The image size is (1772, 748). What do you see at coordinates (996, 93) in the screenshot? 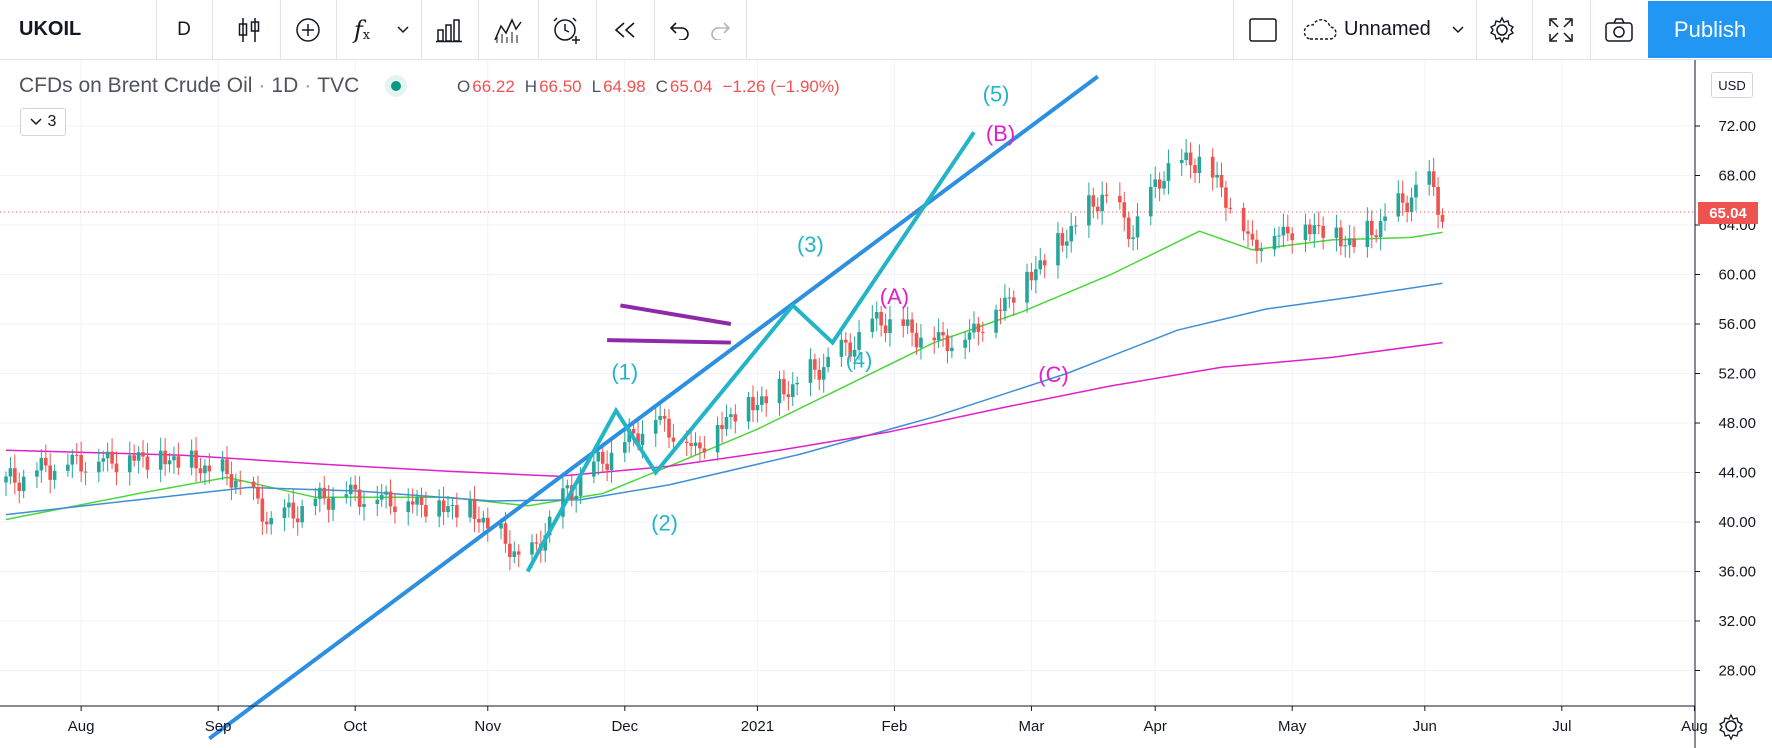
I see `wave-label: (5)` at bounding box center [996, 93].